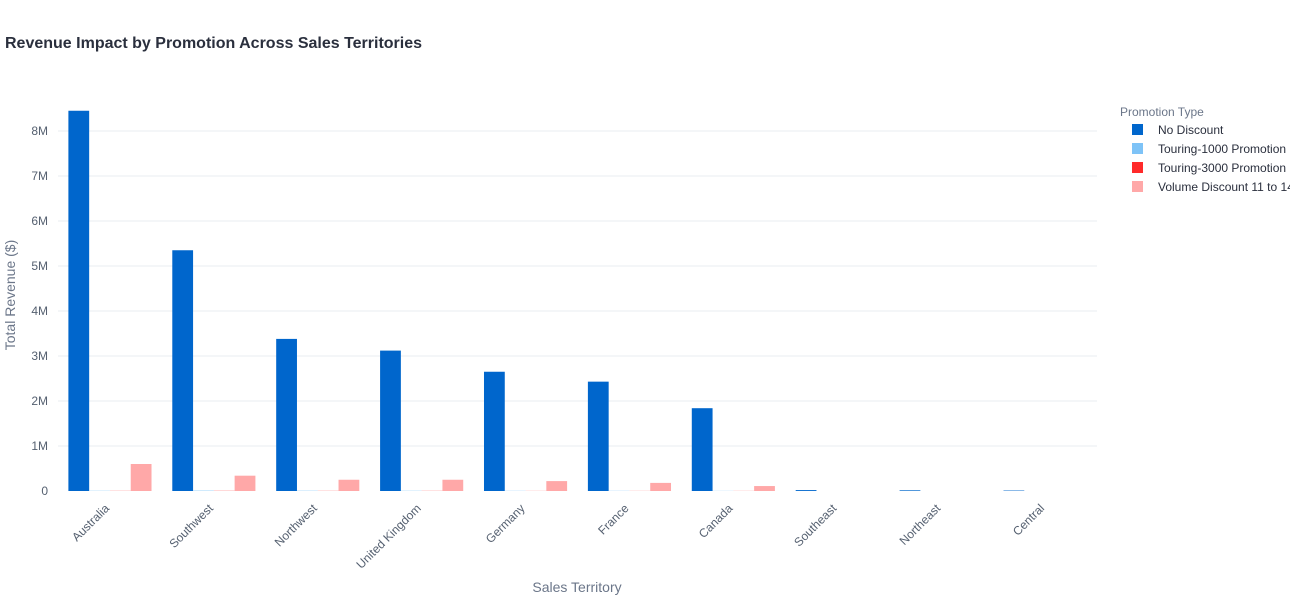 Image resolution: width=1290 pixels, height=600 pixels. Describe the element at coordinates (39, 446) in the screenshot. I see `y-tick-label: 1M` at that location.